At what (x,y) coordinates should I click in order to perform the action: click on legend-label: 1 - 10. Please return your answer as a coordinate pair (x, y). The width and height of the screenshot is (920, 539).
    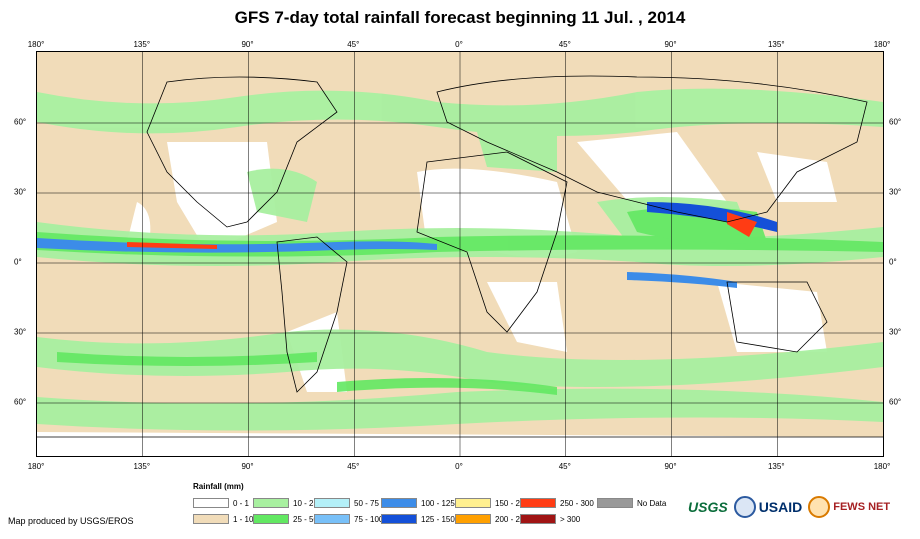
    Looking at the image, I should click on (243, 519).